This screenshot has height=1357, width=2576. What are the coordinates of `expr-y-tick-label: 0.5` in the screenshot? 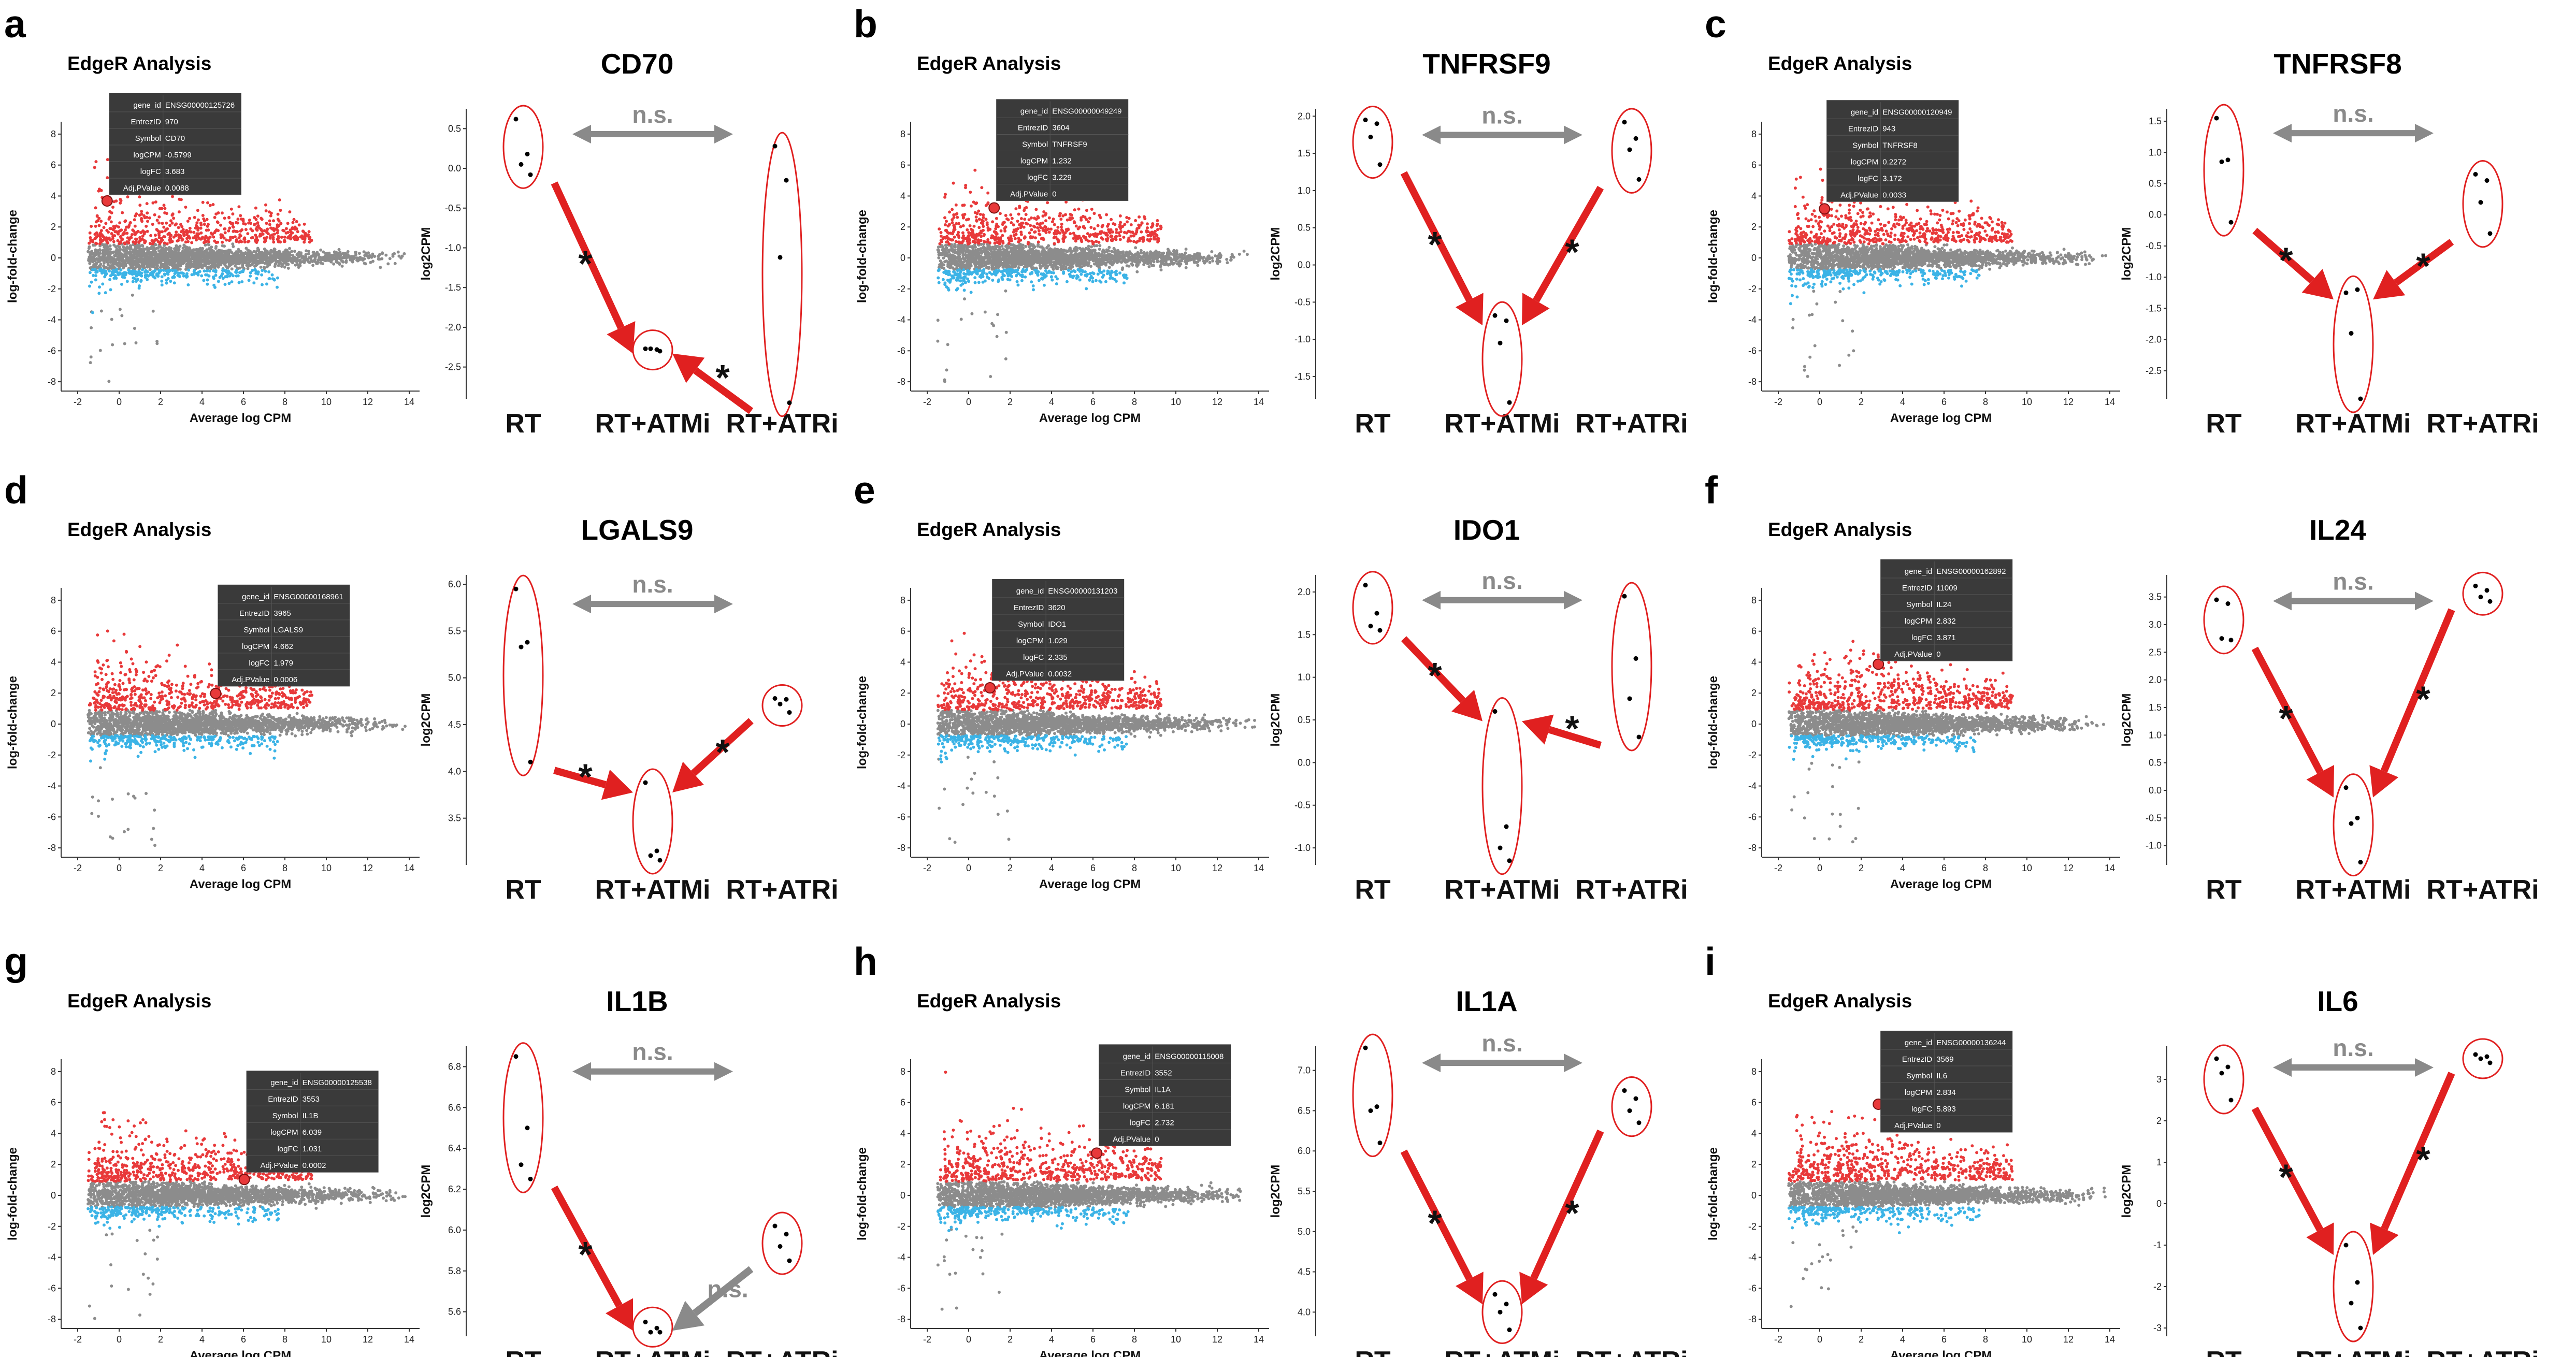 It's located at (1304, 228).